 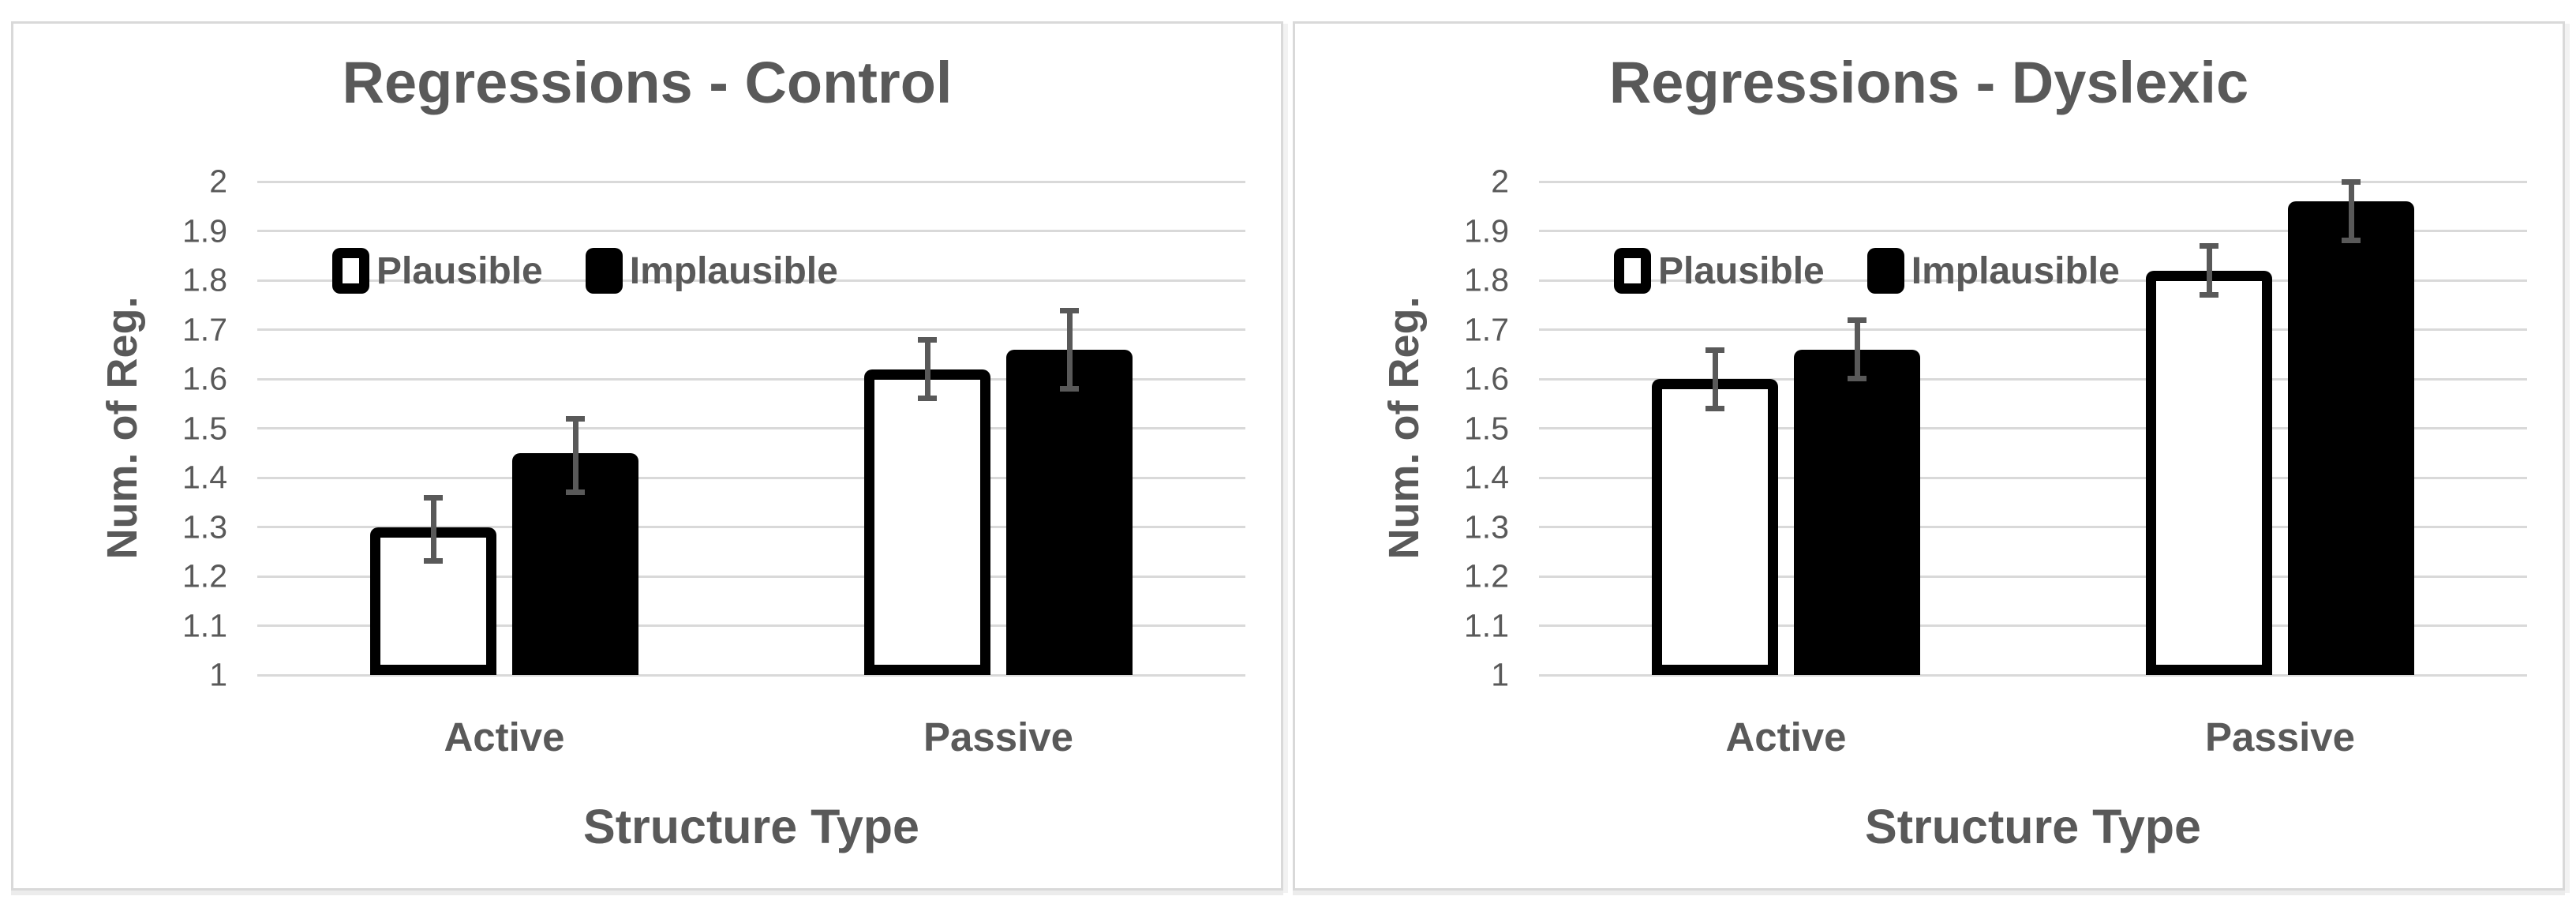 What do you see at coordinates (204, 526) in the screenshot?
I see `y-tick-label: 1.3` at bounding box center [204, 526].